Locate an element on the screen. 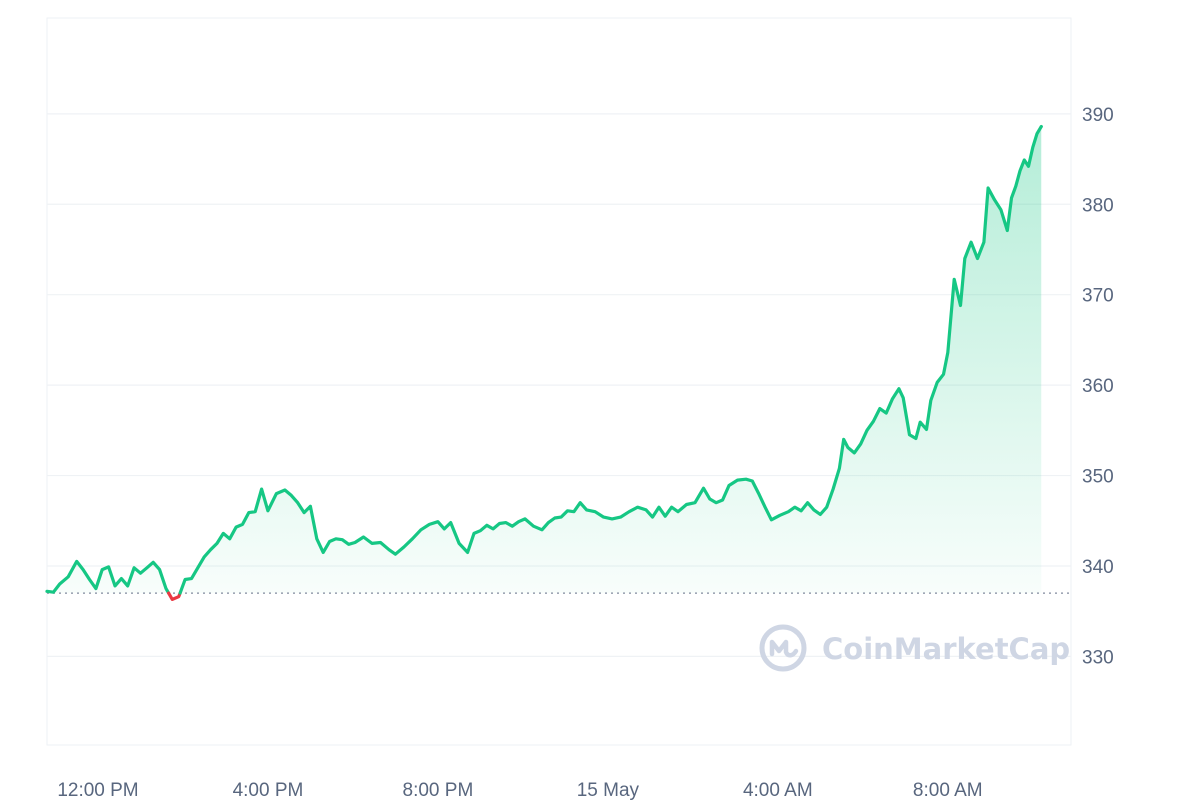  y-tick-label: 370 is located at coordinates (1098, 296).